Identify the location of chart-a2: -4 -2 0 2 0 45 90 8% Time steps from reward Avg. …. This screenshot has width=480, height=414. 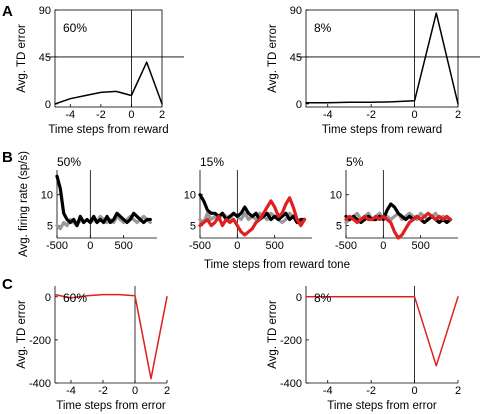
(373, 70).